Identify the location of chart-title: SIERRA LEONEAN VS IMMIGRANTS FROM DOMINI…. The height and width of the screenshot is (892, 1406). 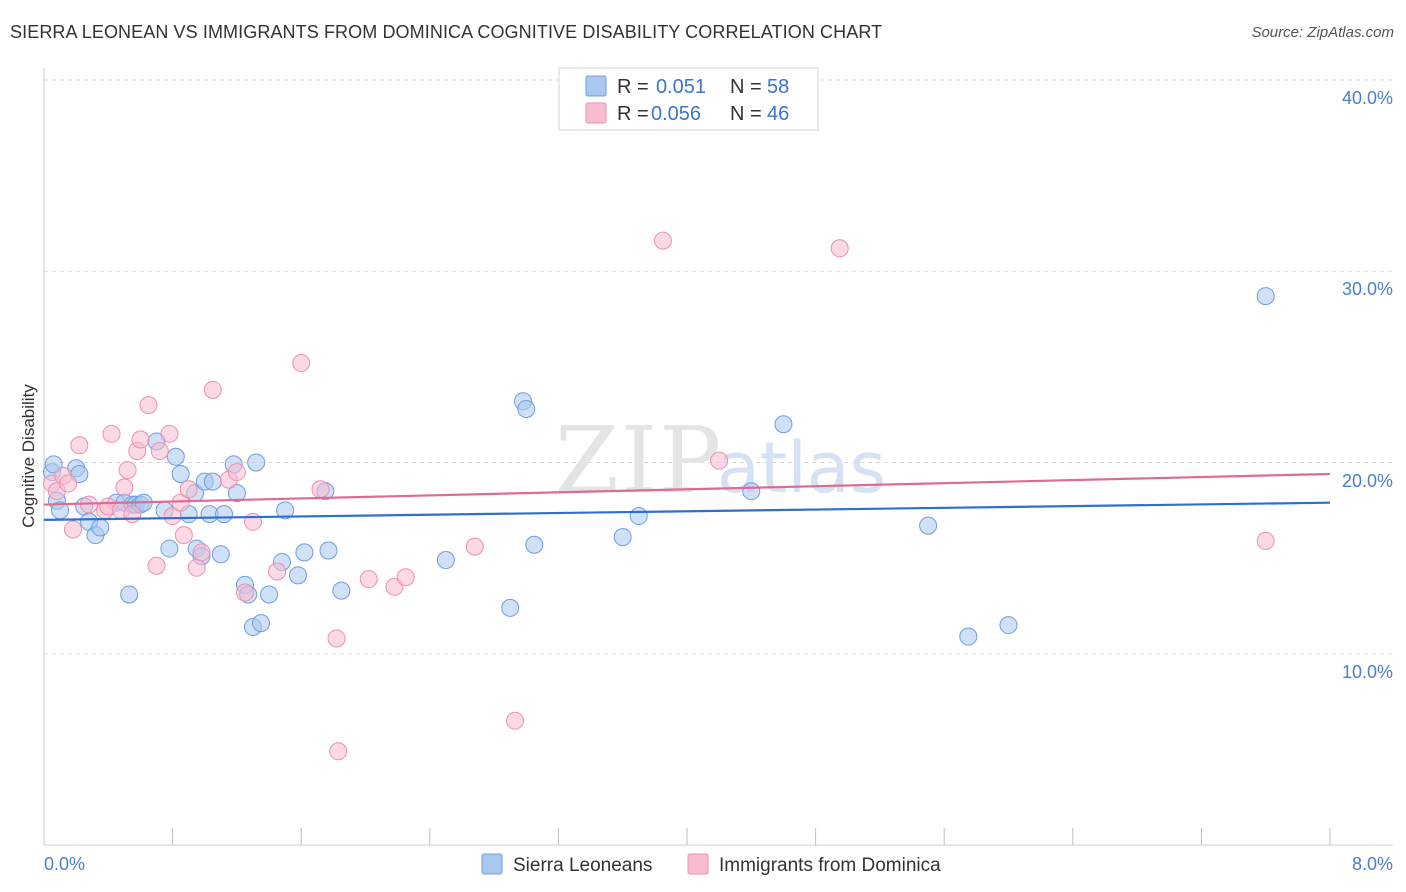
(446, 32).